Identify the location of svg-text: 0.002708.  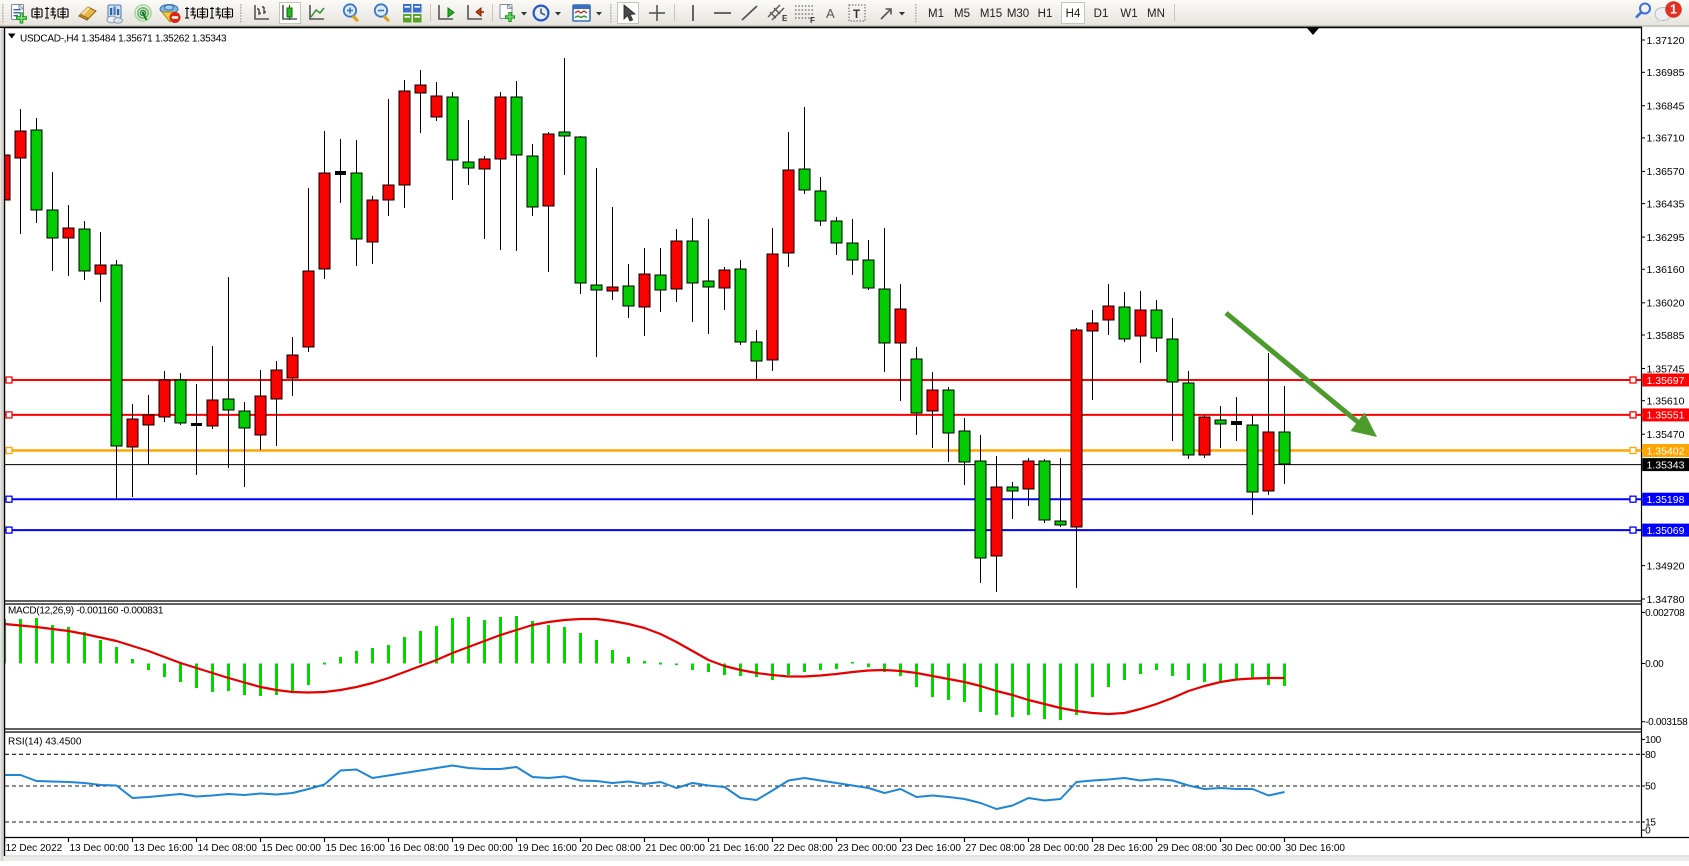
(1665, 613).